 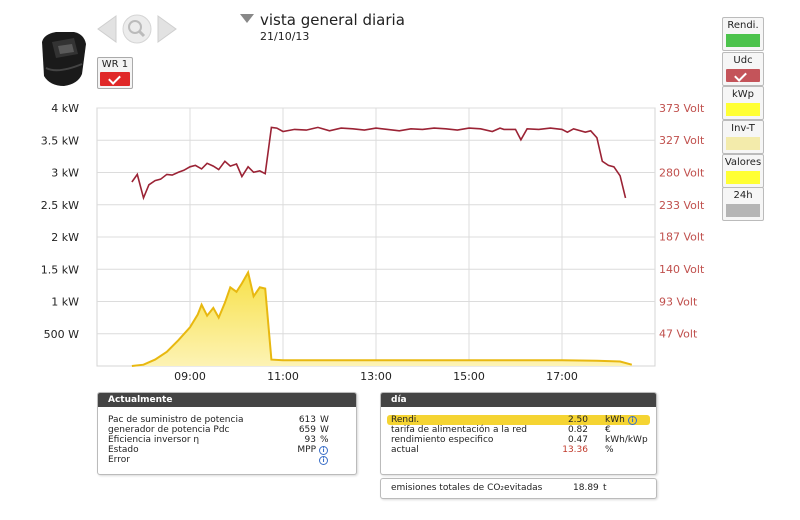 What do you see at coordinates (467, 488) in the screenshot?
I see `row-label: emisiones totales de CO₂evitadas` at bounding box center [467, 488].